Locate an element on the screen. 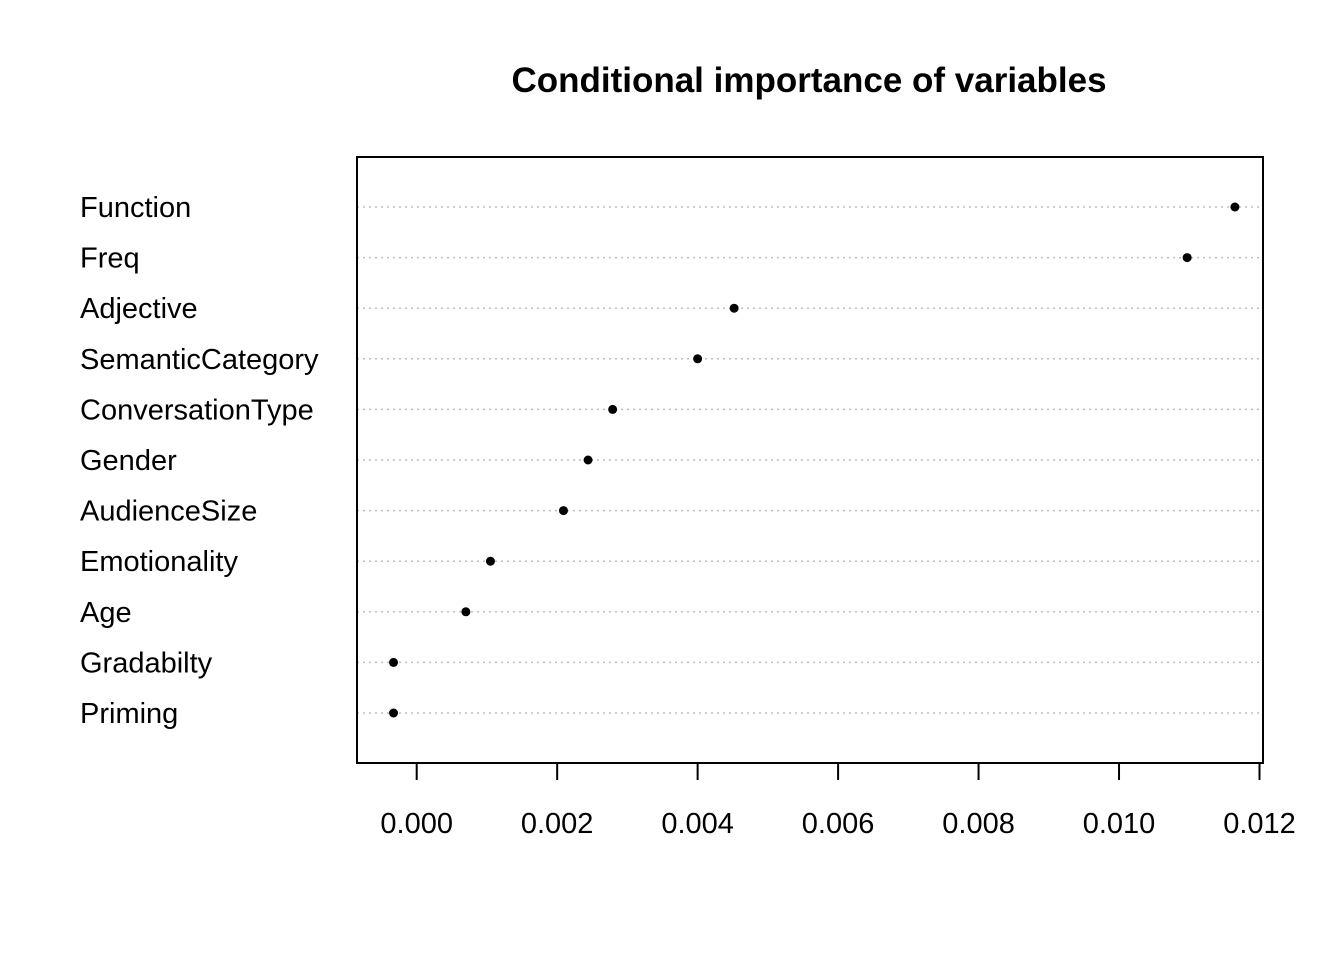 This screenshot has height=965, width=1344. variable-label: Priming is located at coordinates (129, 714).